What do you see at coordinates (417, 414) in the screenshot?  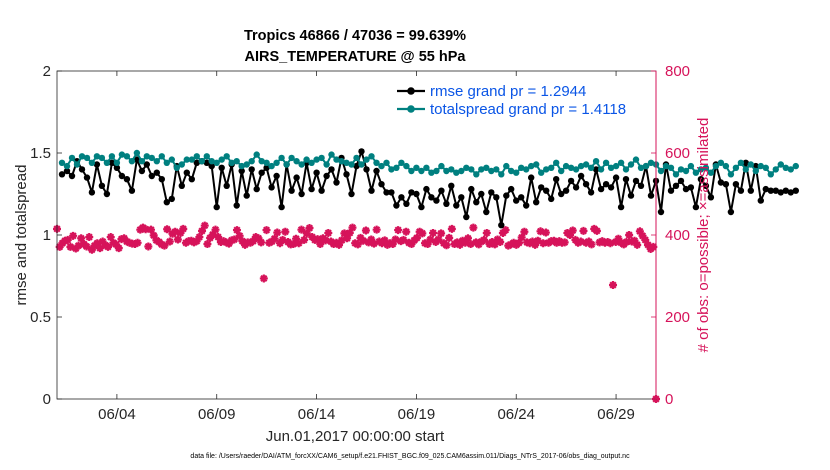 I see `x-tick-label: 06/19` at bounding box center [417, 414].